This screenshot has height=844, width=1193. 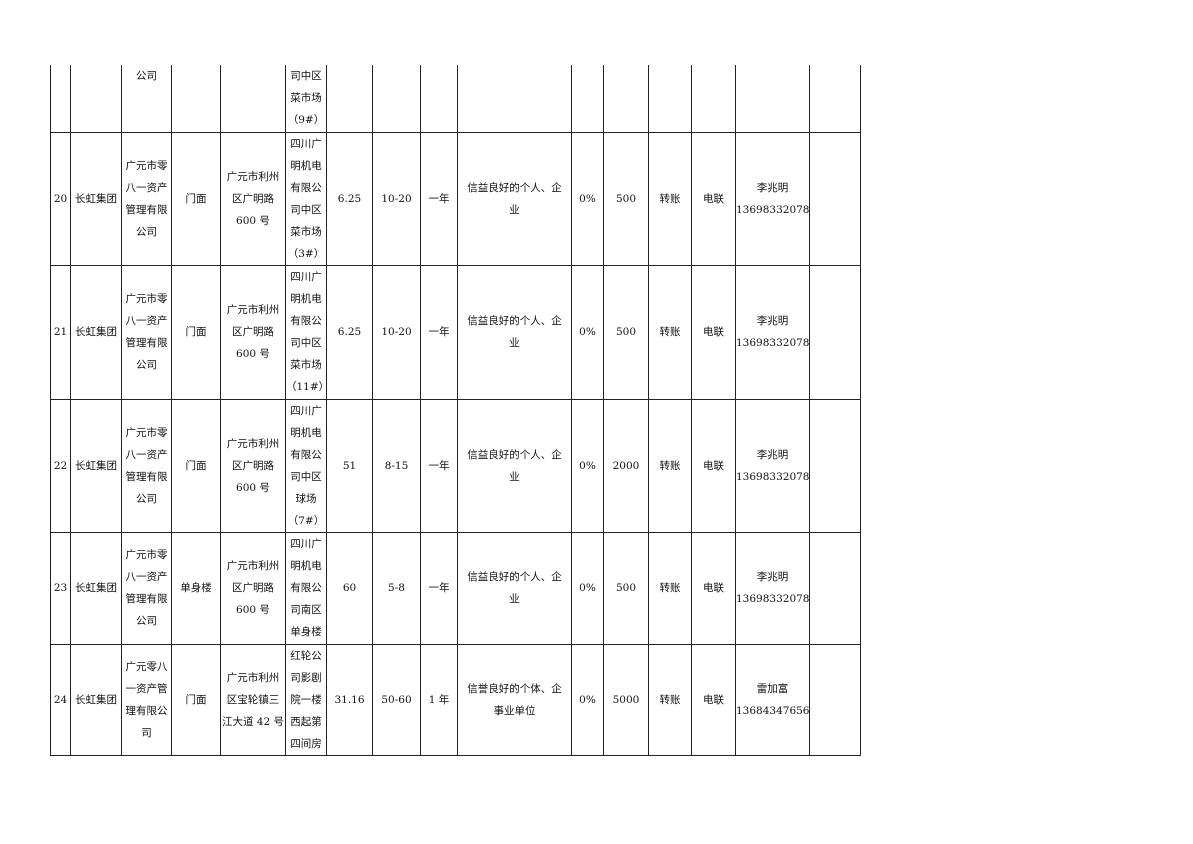 I want to click on cell-area: 31.16, so click(x=349, y=699).